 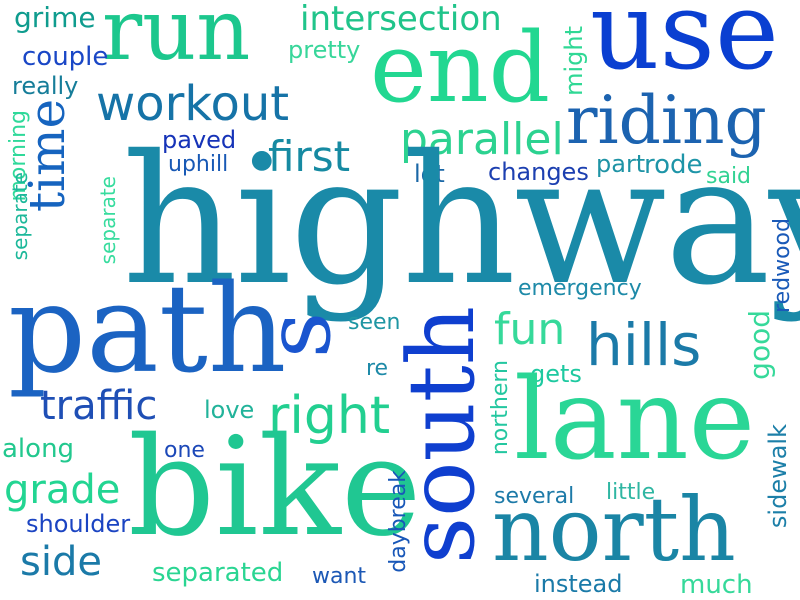 I want to click on word-northern: northern, so click(x=500, y=408).